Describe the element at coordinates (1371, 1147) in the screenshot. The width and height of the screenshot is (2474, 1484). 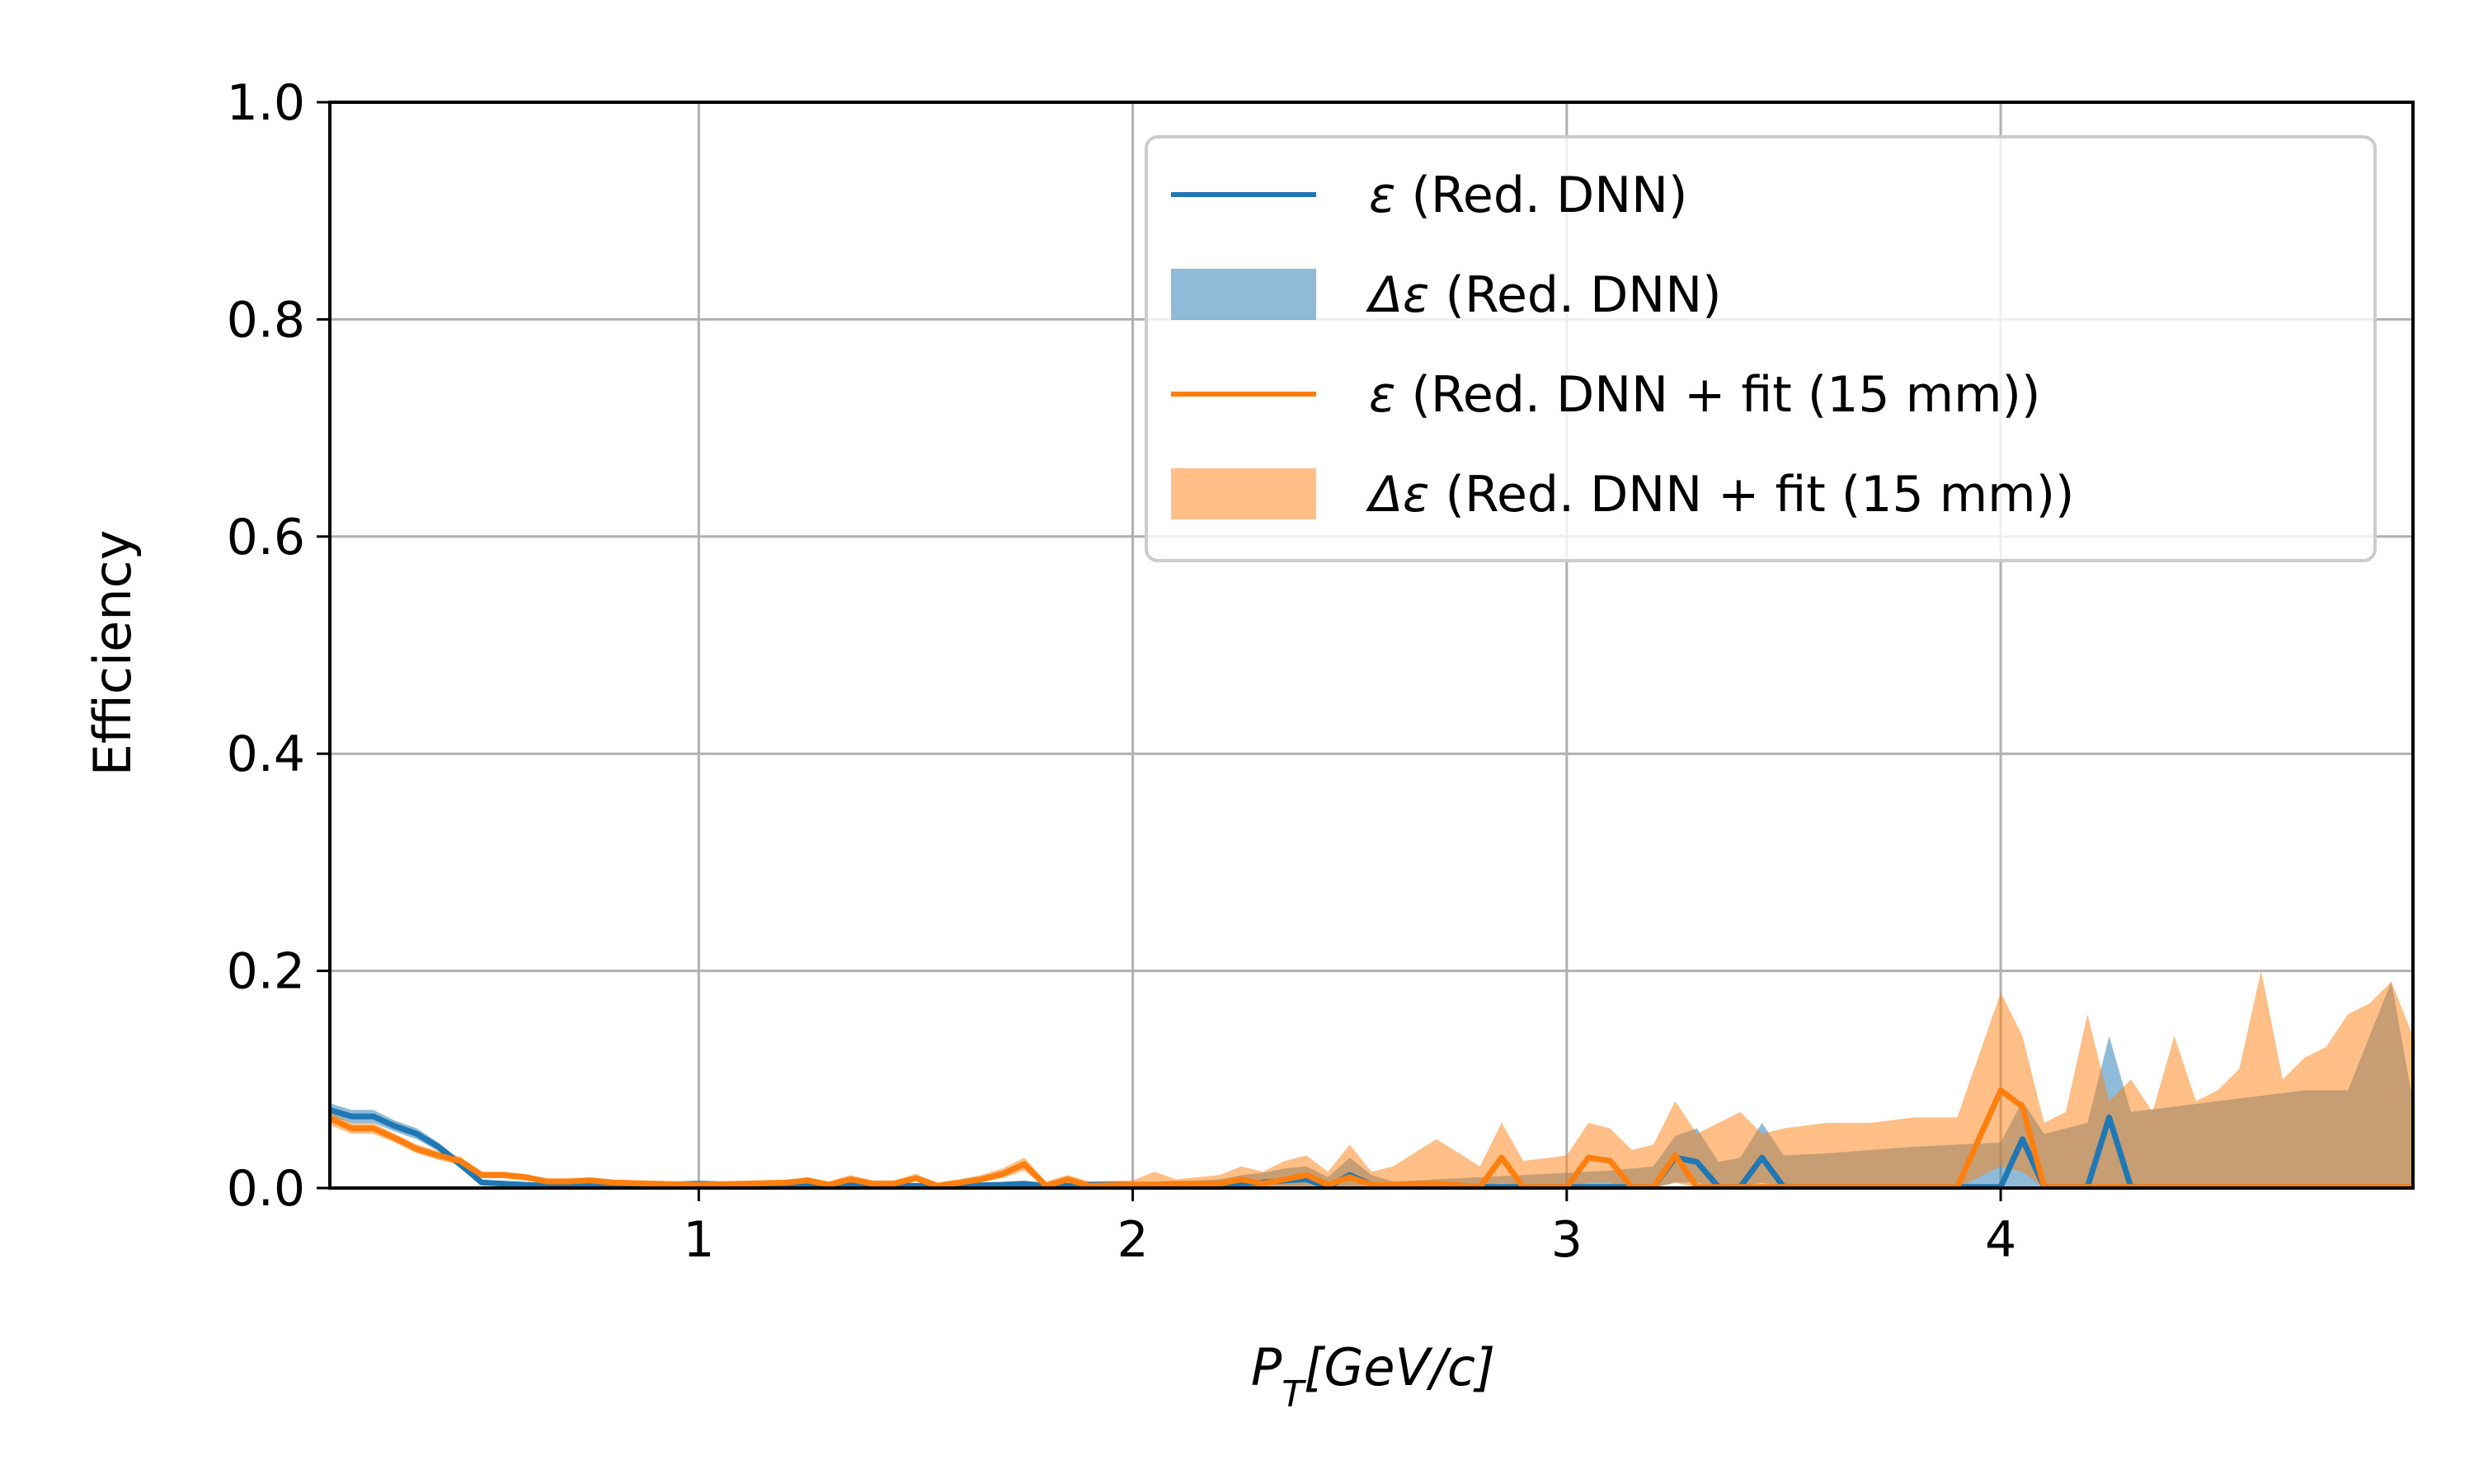
I see `series-line-red-dnn` at that location.